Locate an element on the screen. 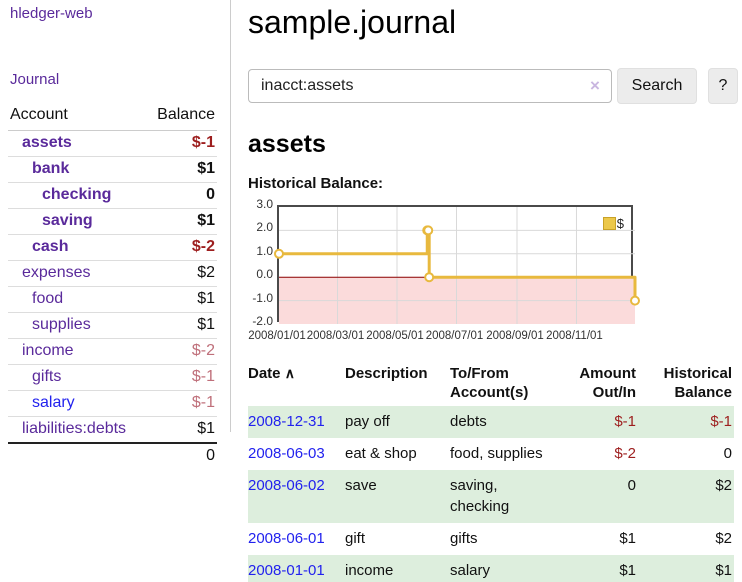 The width and height of the screenshot is (742, 582). transaction-date-link: 2008-12-31 is located at coordinates (286, 421).